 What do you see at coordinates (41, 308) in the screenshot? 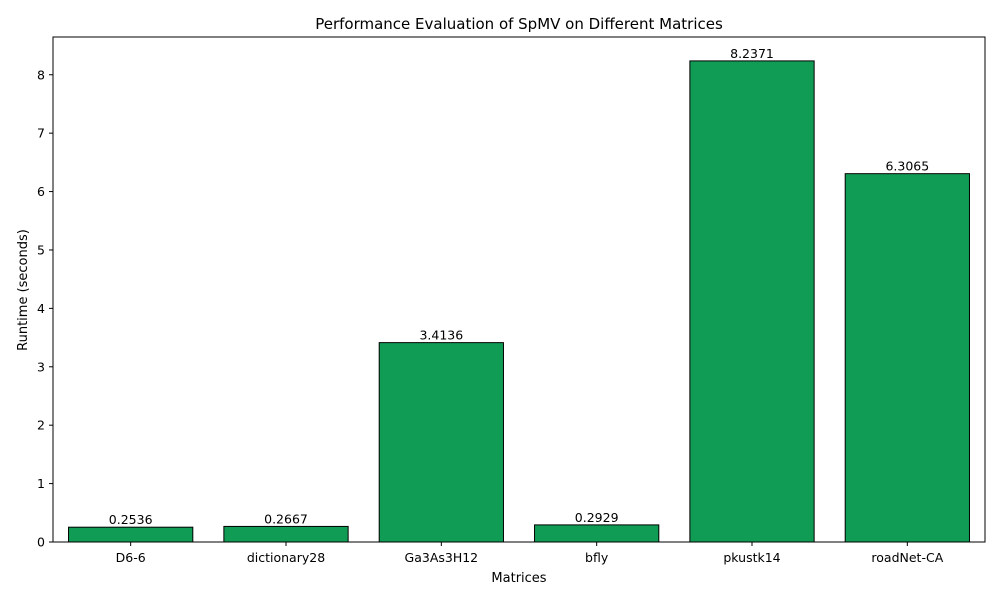
I see `y-tick-label: 4` at bounding box center [41, 308].